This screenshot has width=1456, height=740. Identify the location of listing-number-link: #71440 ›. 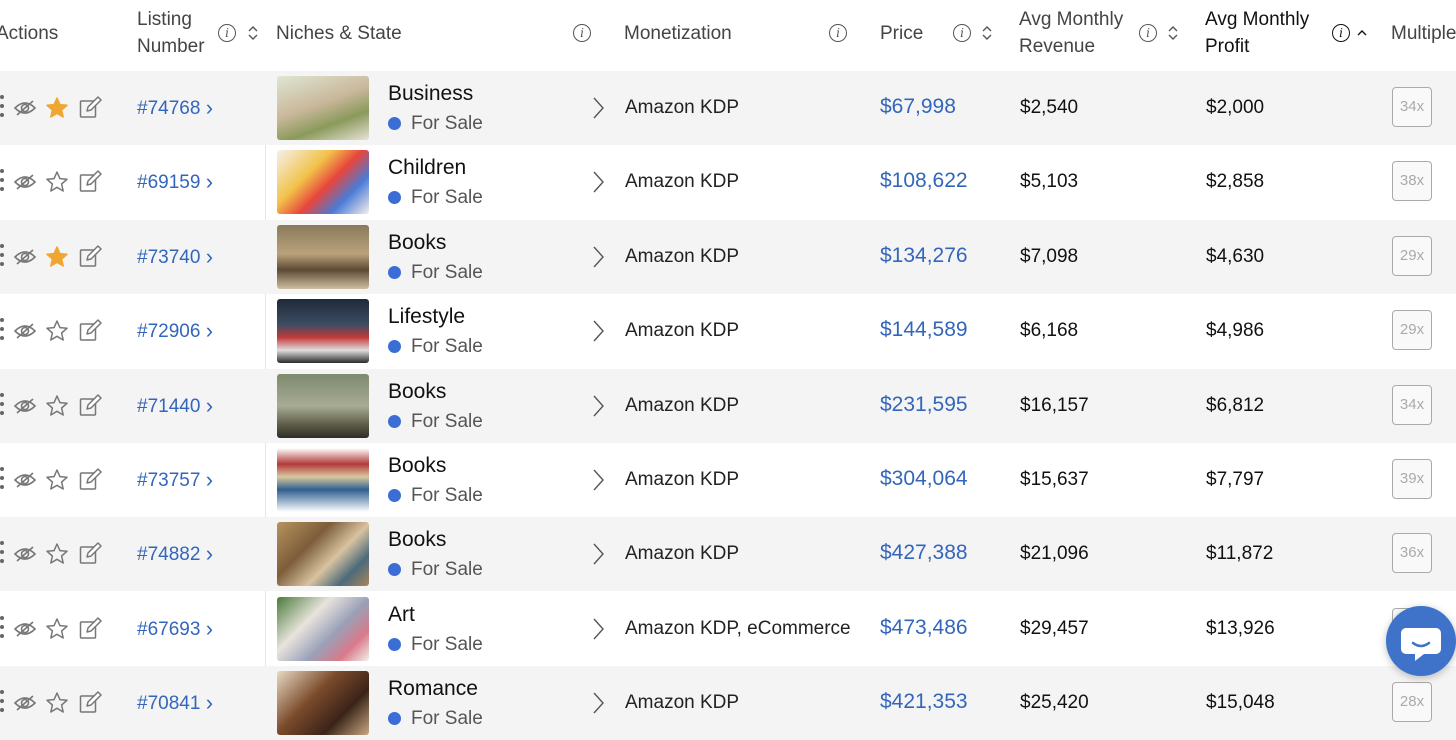
(175, 406).